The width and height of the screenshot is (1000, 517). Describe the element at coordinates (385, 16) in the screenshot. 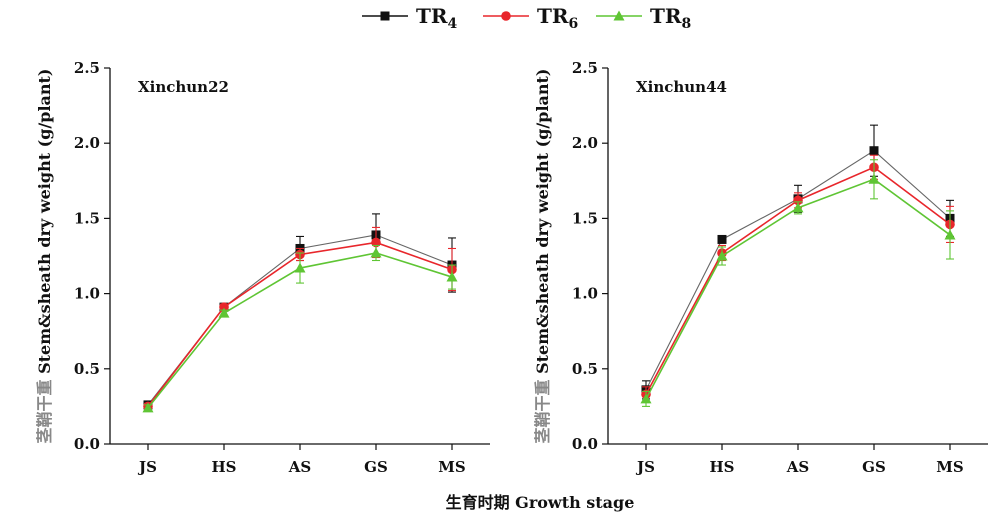

I see `legend-marker-square` at that location.